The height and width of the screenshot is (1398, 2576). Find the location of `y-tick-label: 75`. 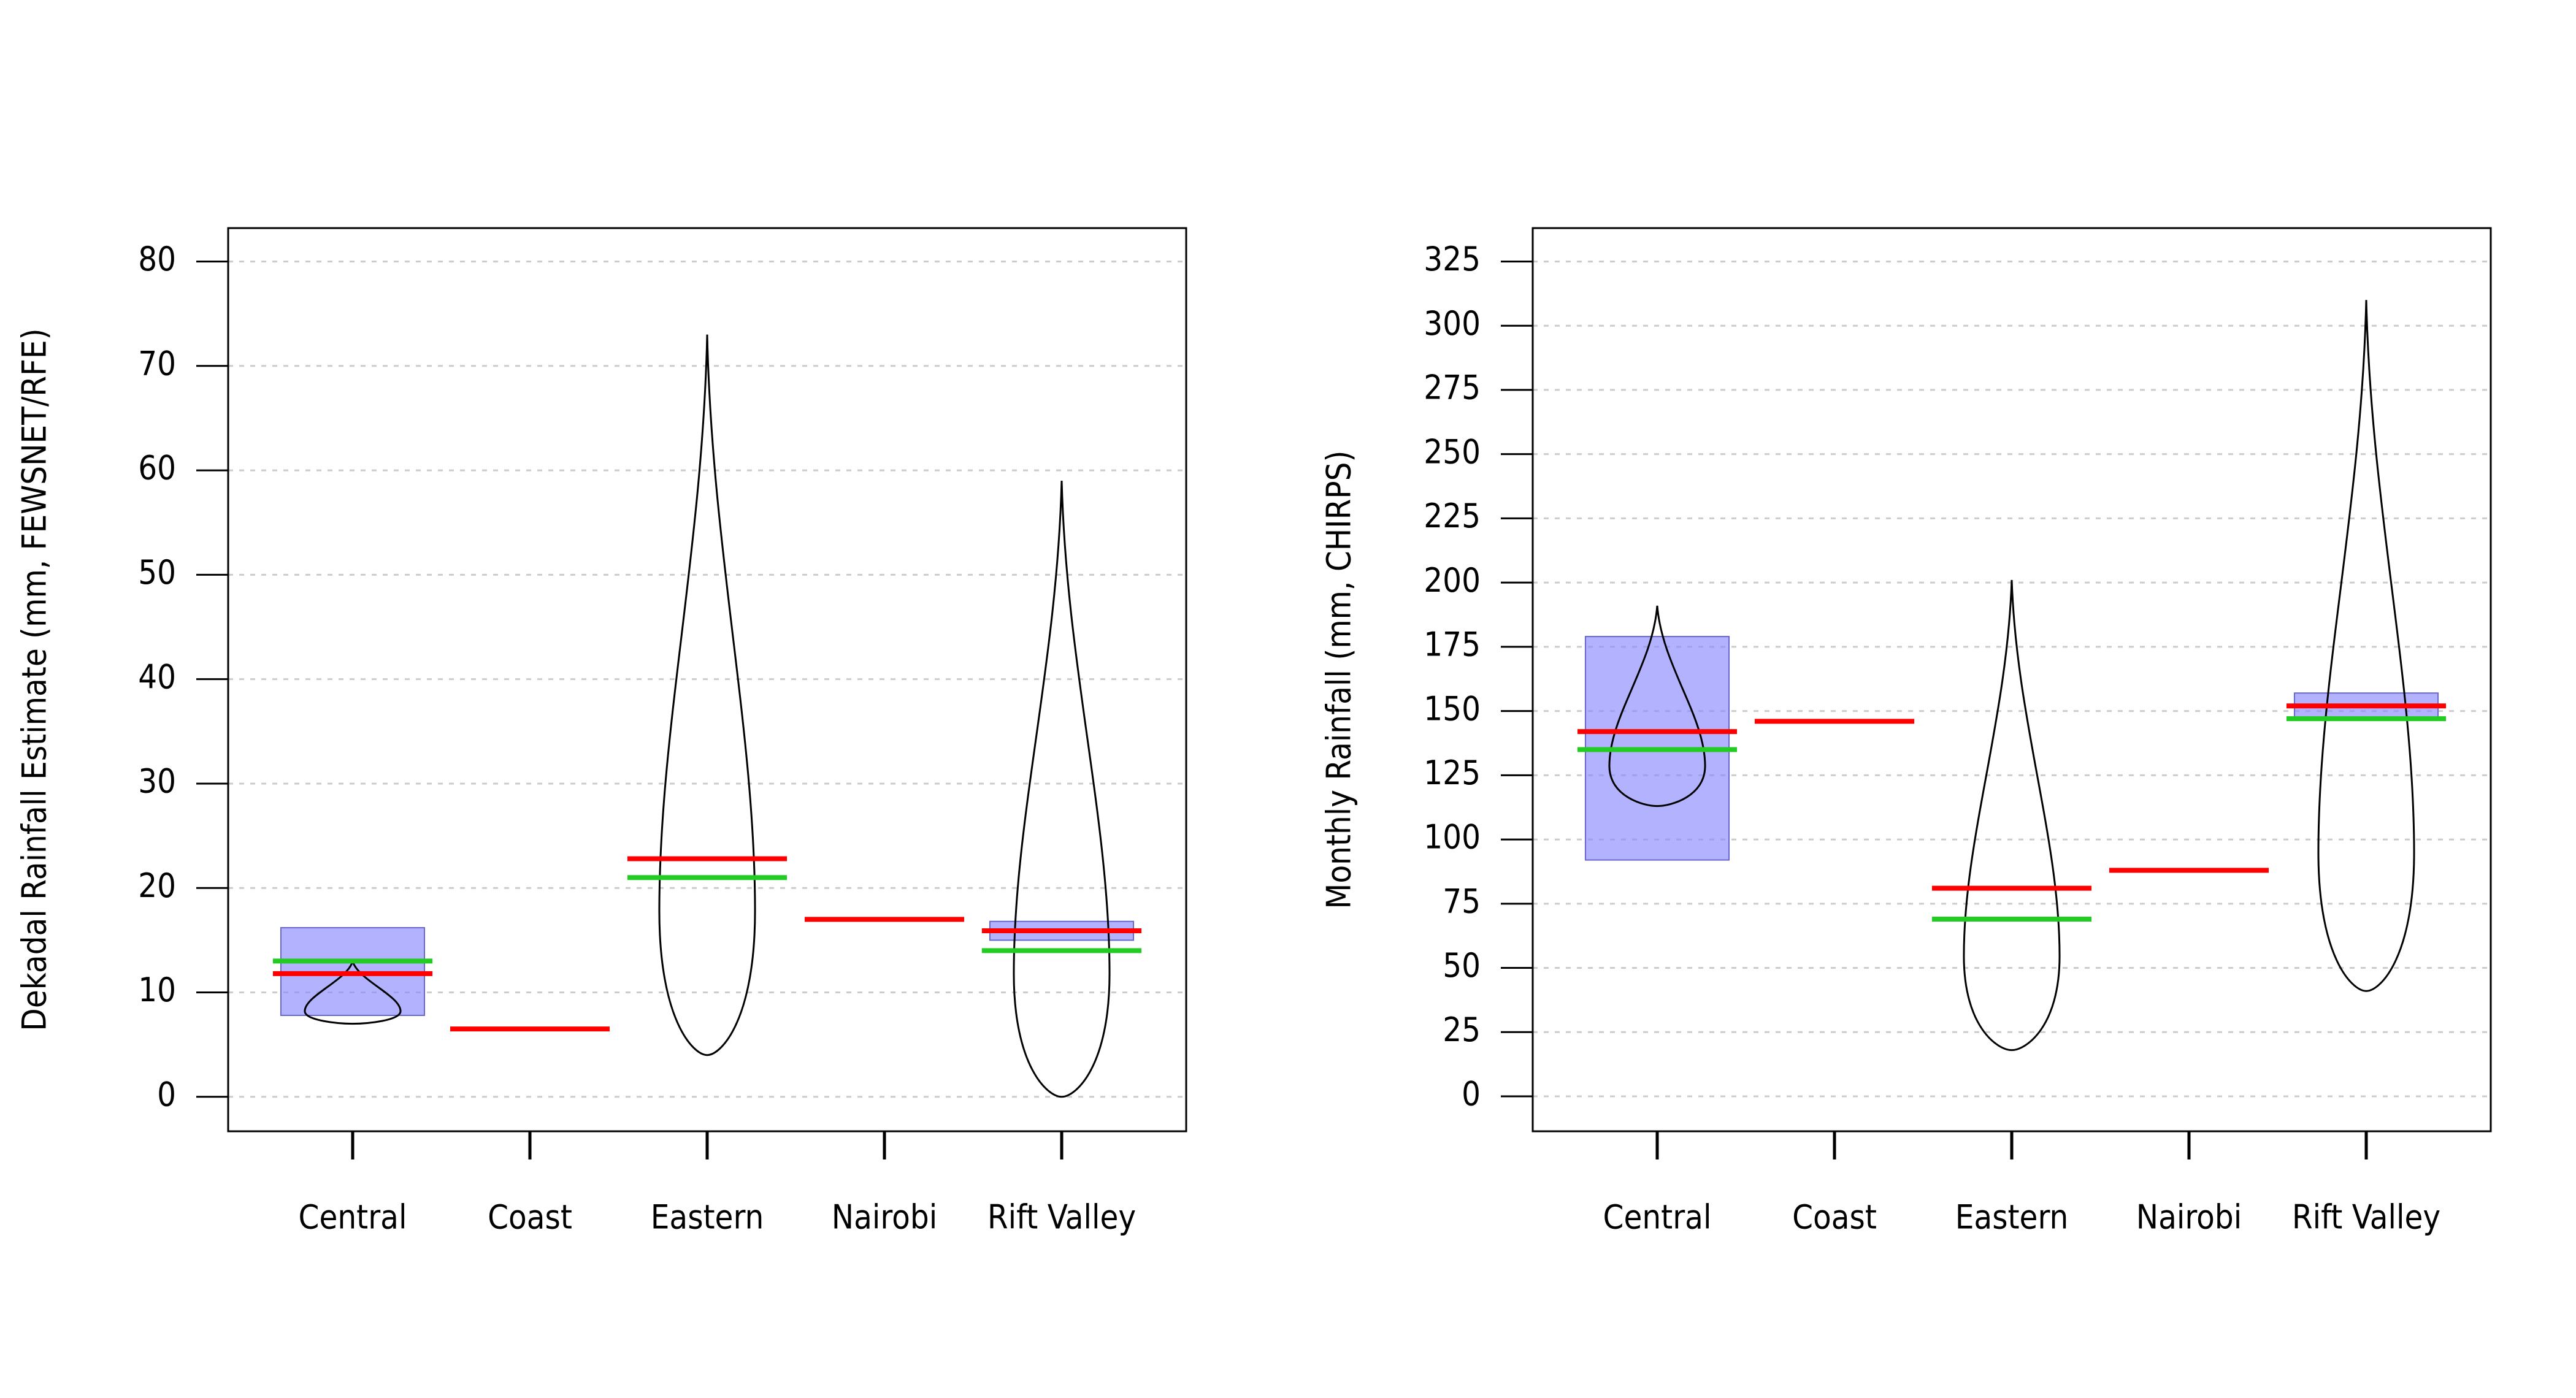

y-tick-label: 75 is located at coordinates (1462, 901).